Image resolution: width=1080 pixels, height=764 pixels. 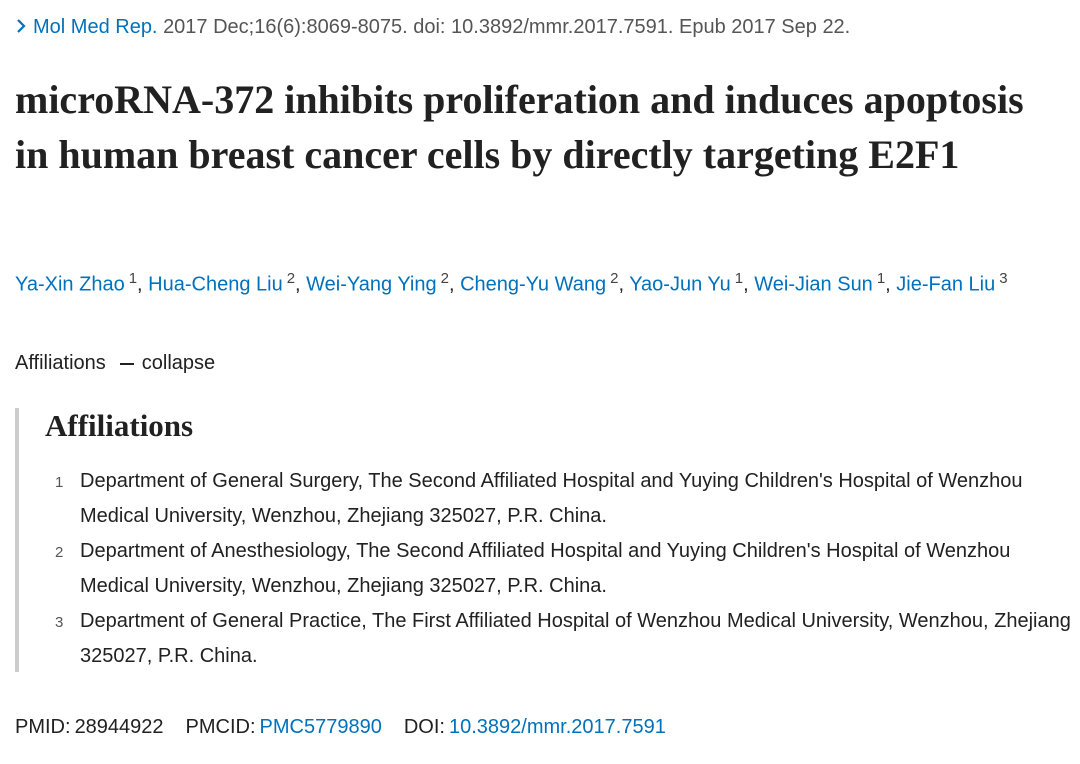 What do you see at coordinates (371, 284) in the screenshot?
I see `author-link: Wei-Yang Ying` at bounding box center [371, 284].